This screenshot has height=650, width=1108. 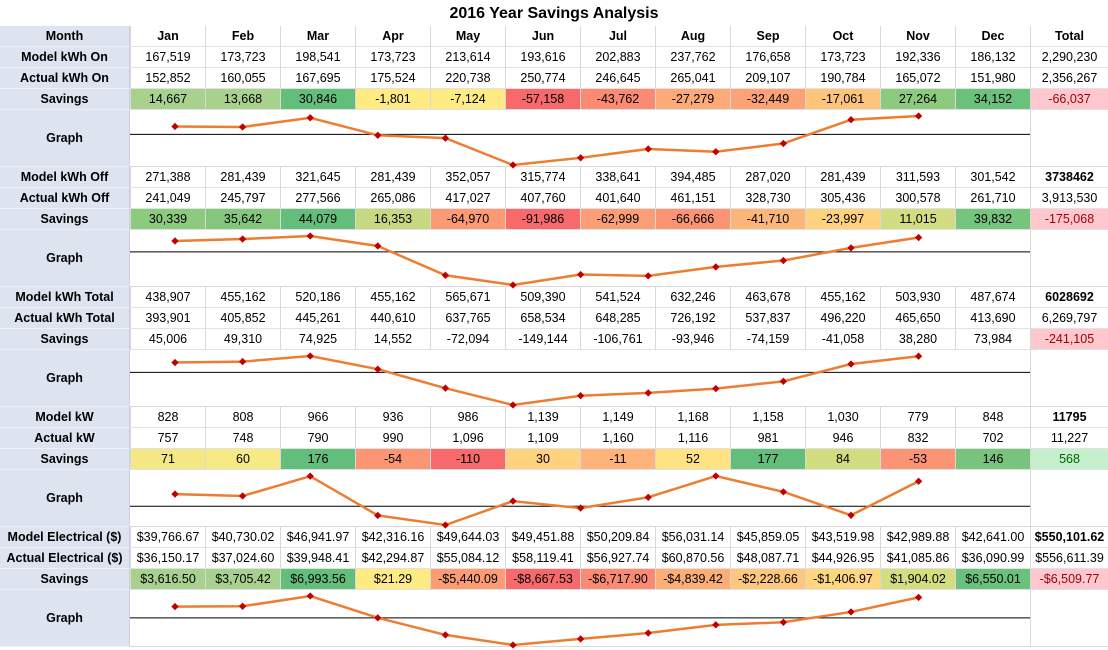 What do you see at coordinates (65, 297) in the screenshot?
I see `row-label: Model kWh Total` at bounding box center [65, 297].